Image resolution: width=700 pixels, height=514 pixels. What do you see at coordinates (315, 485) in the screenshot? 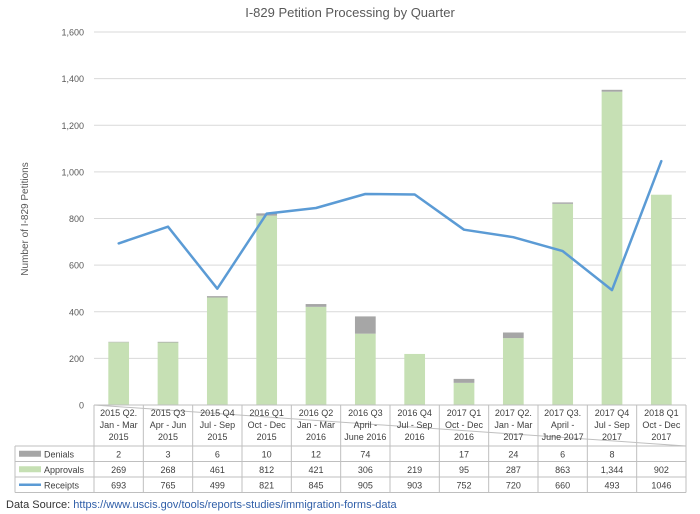
I see `receipts-data-label: 845` at bounding box center [315, 485].